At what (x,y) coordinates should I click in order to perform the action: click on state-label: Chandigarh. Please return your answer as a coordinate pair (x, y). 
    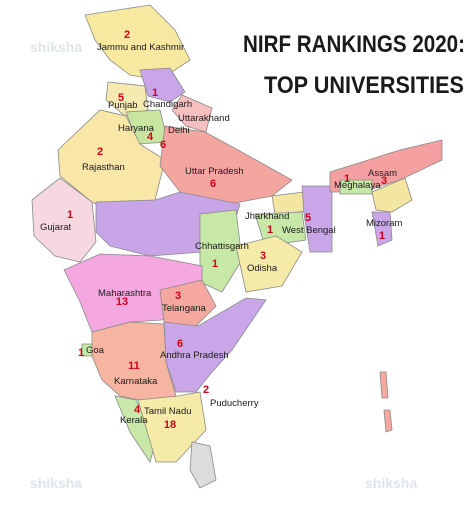
    Looking at the image, I should click on (167, 104).